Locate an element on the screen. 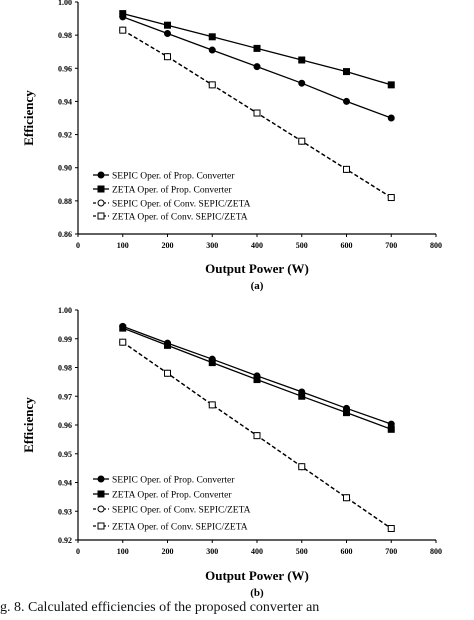 The image size is (474, 620). panel-b-legend-label: ZETA Oper. of Conv. SEPIC/ZETA is located at coordinates (180, 527).